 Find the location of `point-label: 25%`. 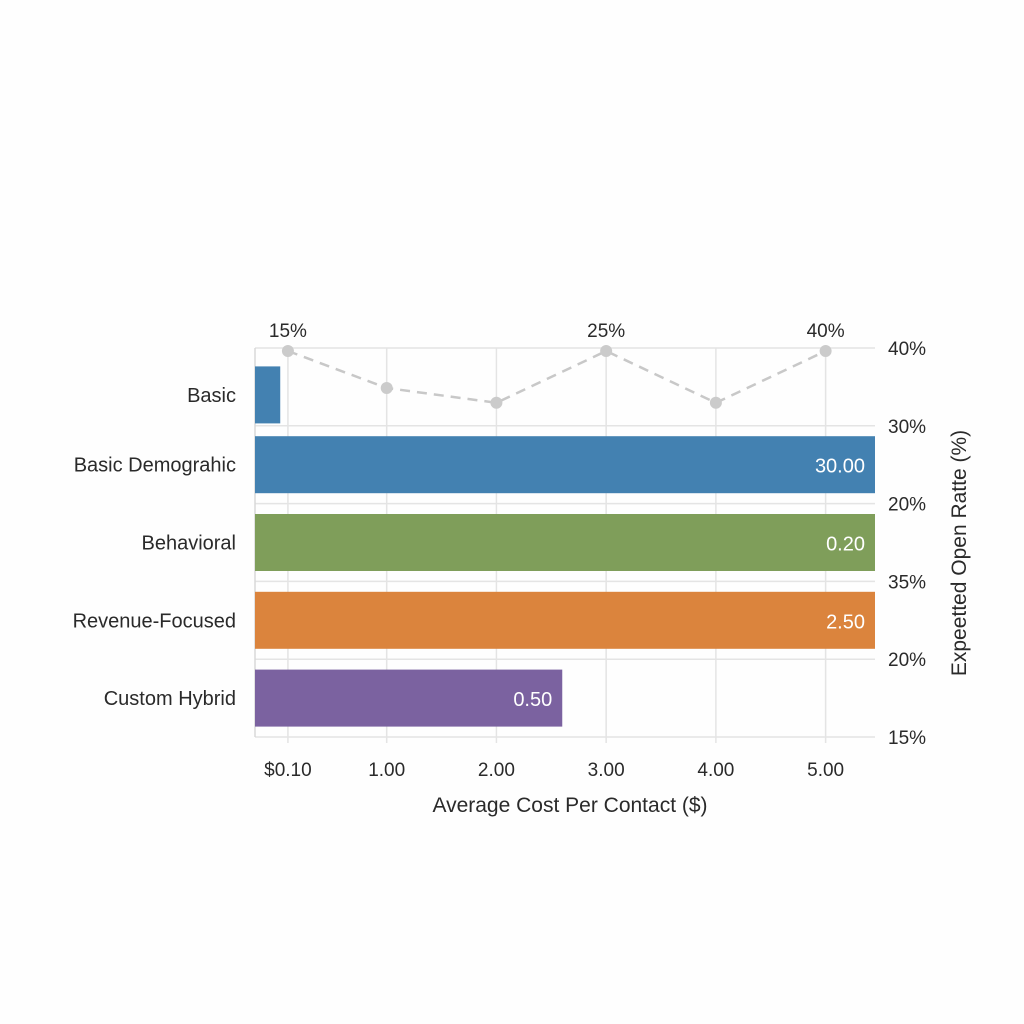

point-label: 25% is located at coordinates (606, 331).